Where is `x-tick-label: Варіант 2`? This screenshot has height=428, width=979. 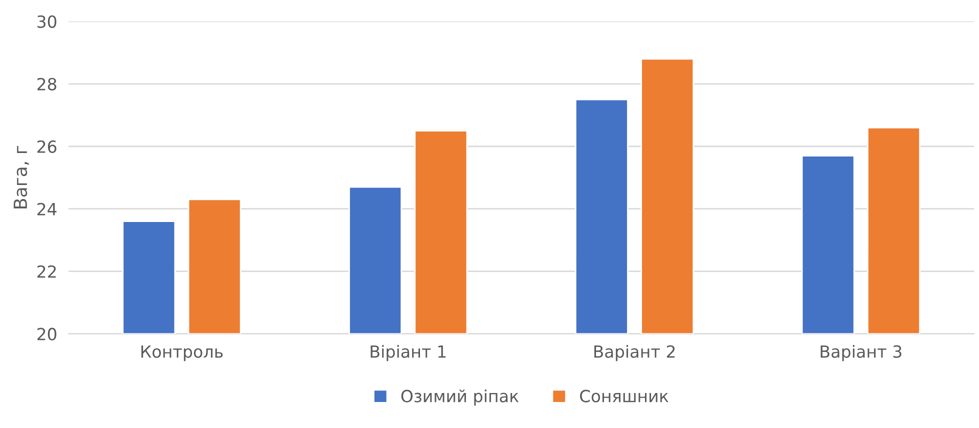 x-tick-label: Варіант 2 is located at coordinates (634, 353).